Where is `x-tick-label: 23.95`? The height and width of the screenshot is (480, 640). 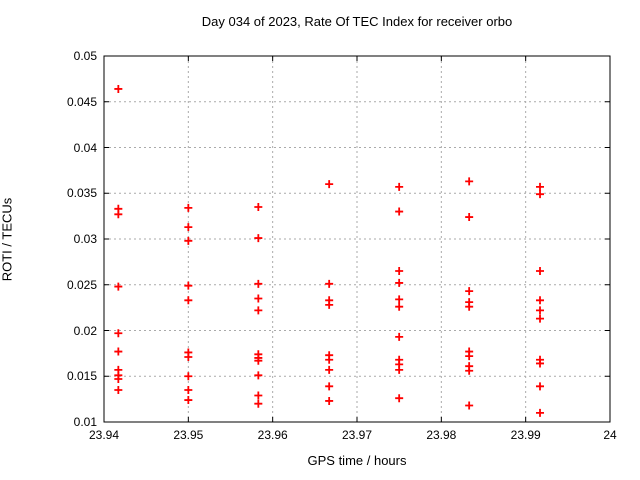
x-tick-label: 23.95 is located at coordinates (188, 435).